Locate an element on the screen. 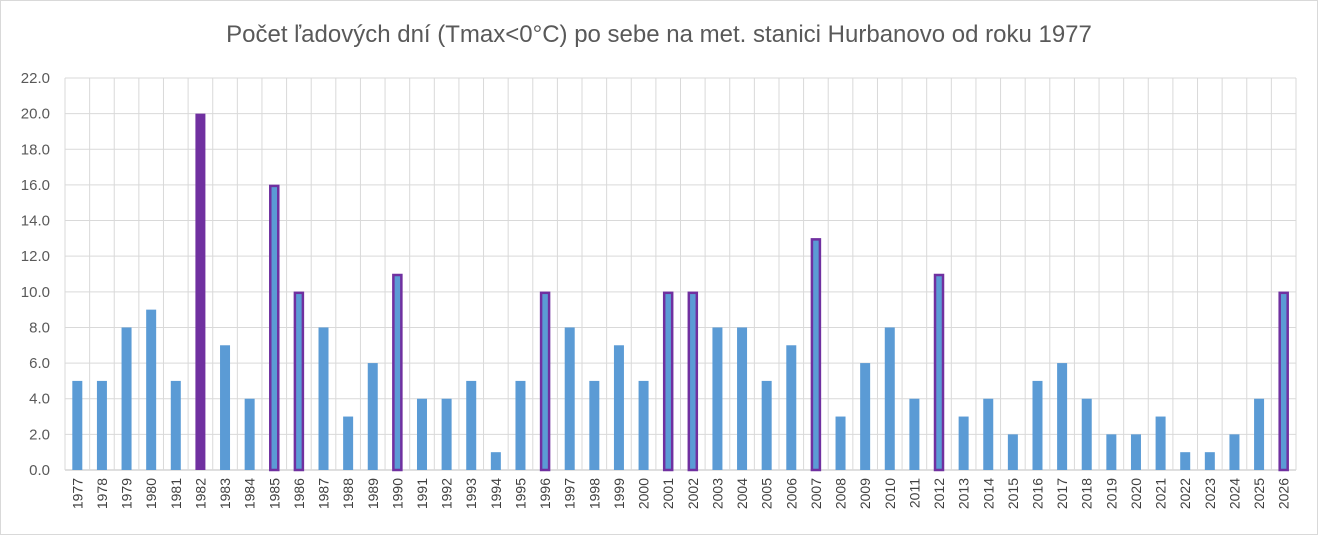  x-tick-label: 2006 is located at coordinates (791, 493).